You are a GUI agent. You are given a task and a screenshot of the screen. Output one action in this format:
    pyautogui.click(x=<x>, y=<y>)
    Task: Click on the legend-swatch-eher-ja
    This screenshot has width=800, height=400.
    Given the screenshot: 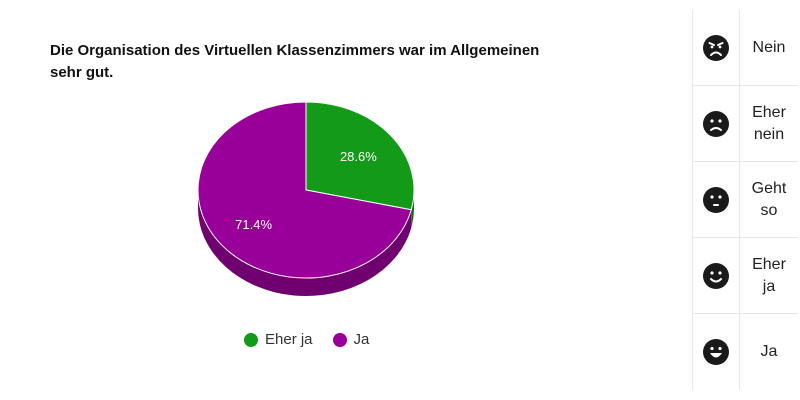 What is the action you would take?
    pyautogui.click(x=251, y=339)
    